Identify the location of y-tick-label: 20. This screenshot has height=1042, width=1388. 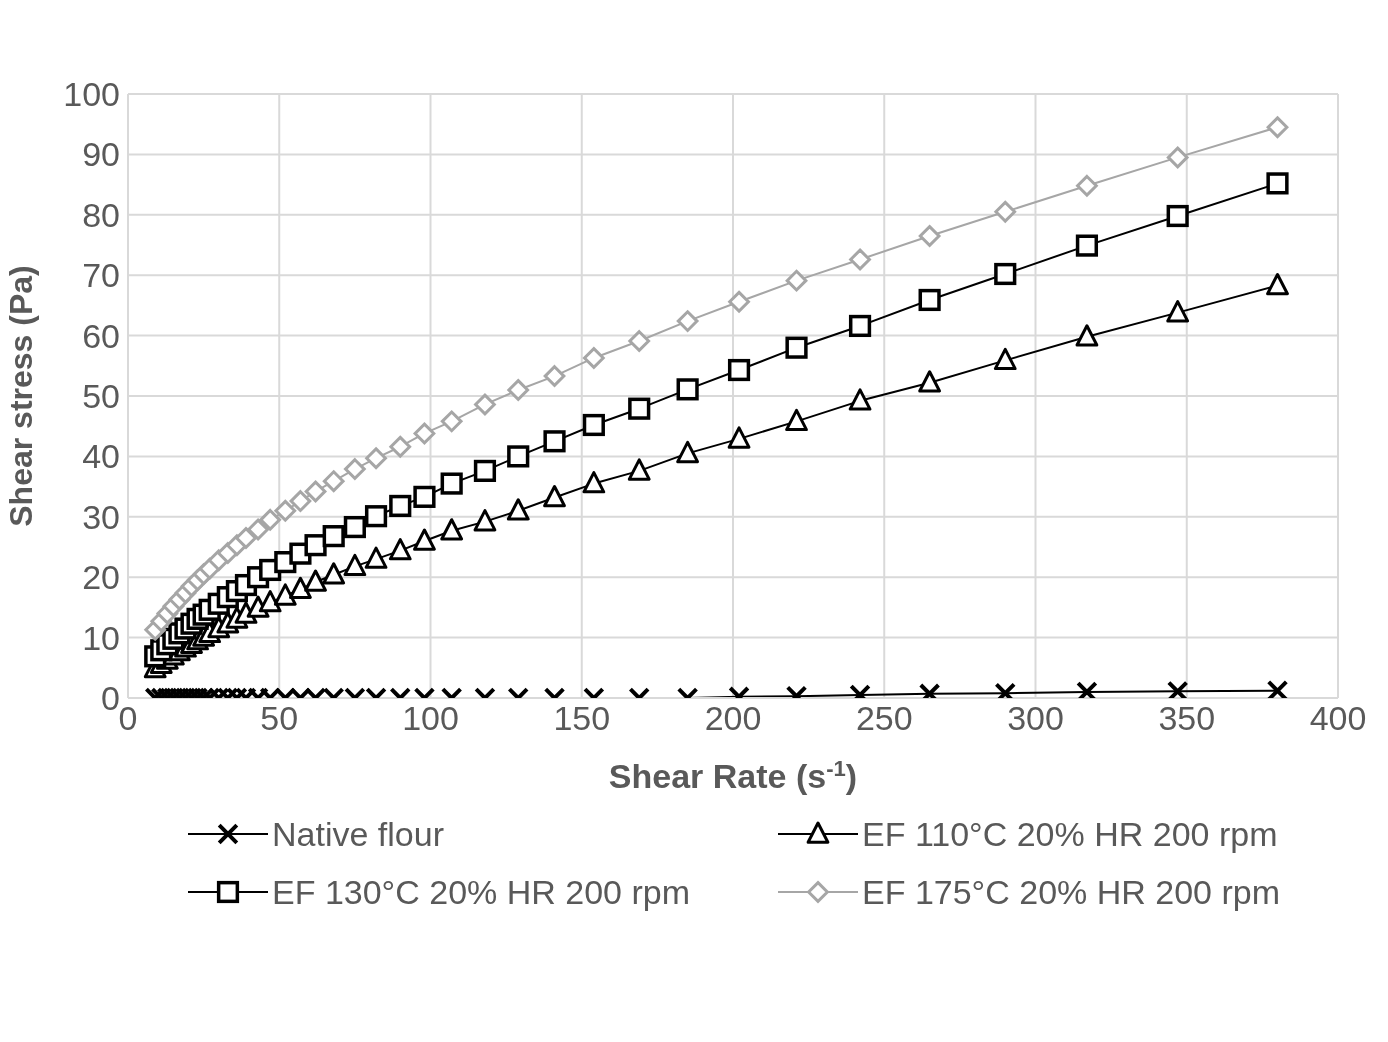
(101, 577).